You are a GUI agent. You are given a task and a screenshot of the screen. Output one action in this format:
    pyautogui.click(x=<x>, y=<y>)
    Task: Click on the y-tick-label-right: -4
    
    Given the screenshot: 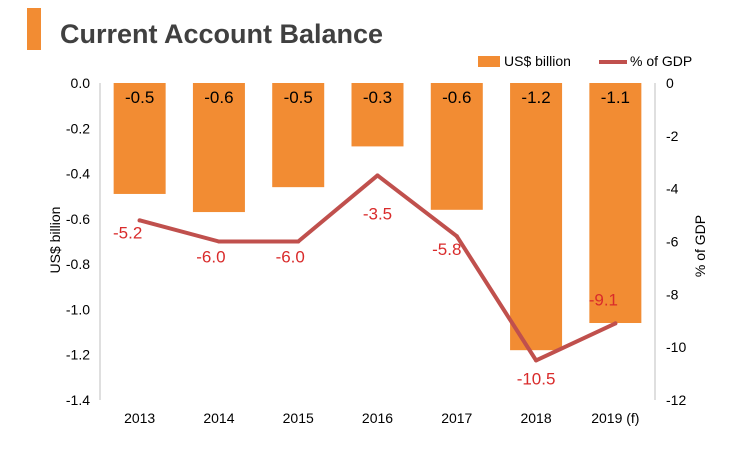 What is the action you would take?
    pyautogui.click(x=672, y=189)
    